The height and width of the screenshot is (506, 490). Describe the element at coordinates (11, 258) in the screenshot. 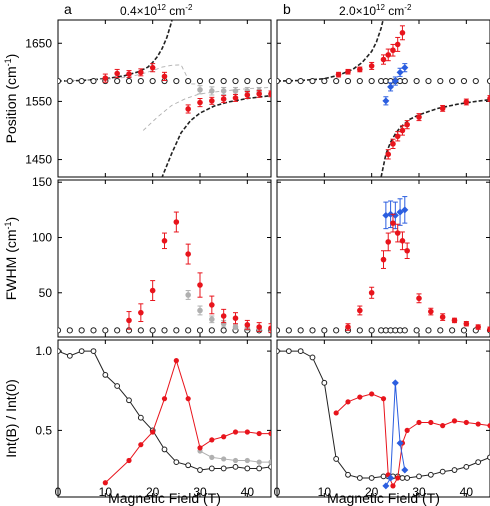

I see `y-axis-label: FWHM (cm-1)` at that location.